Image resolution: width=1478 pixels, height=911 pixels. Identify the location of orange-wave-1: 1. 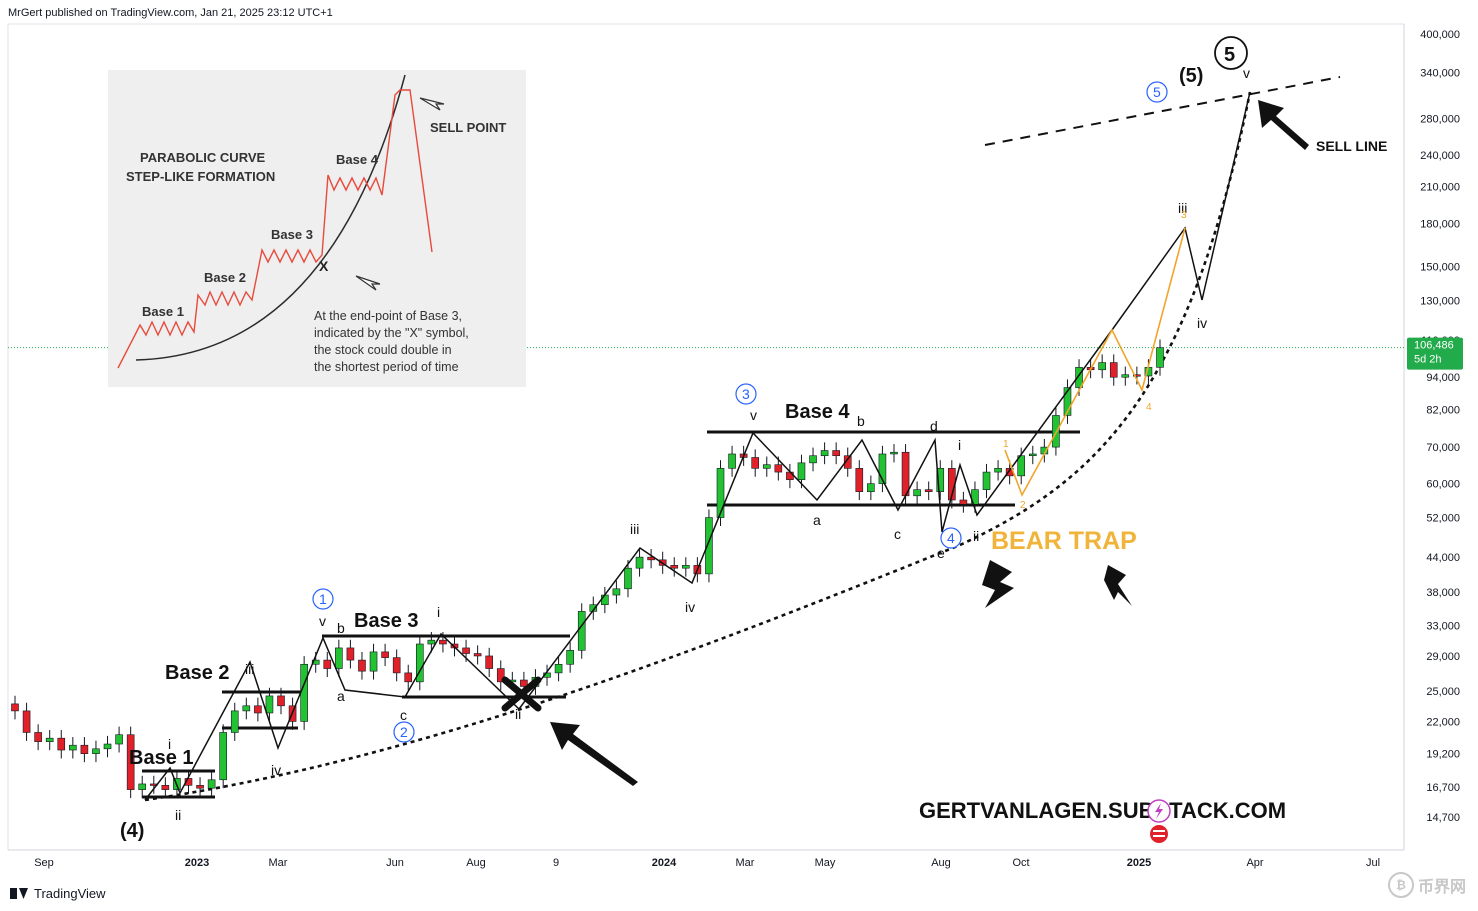
(1006, 444).